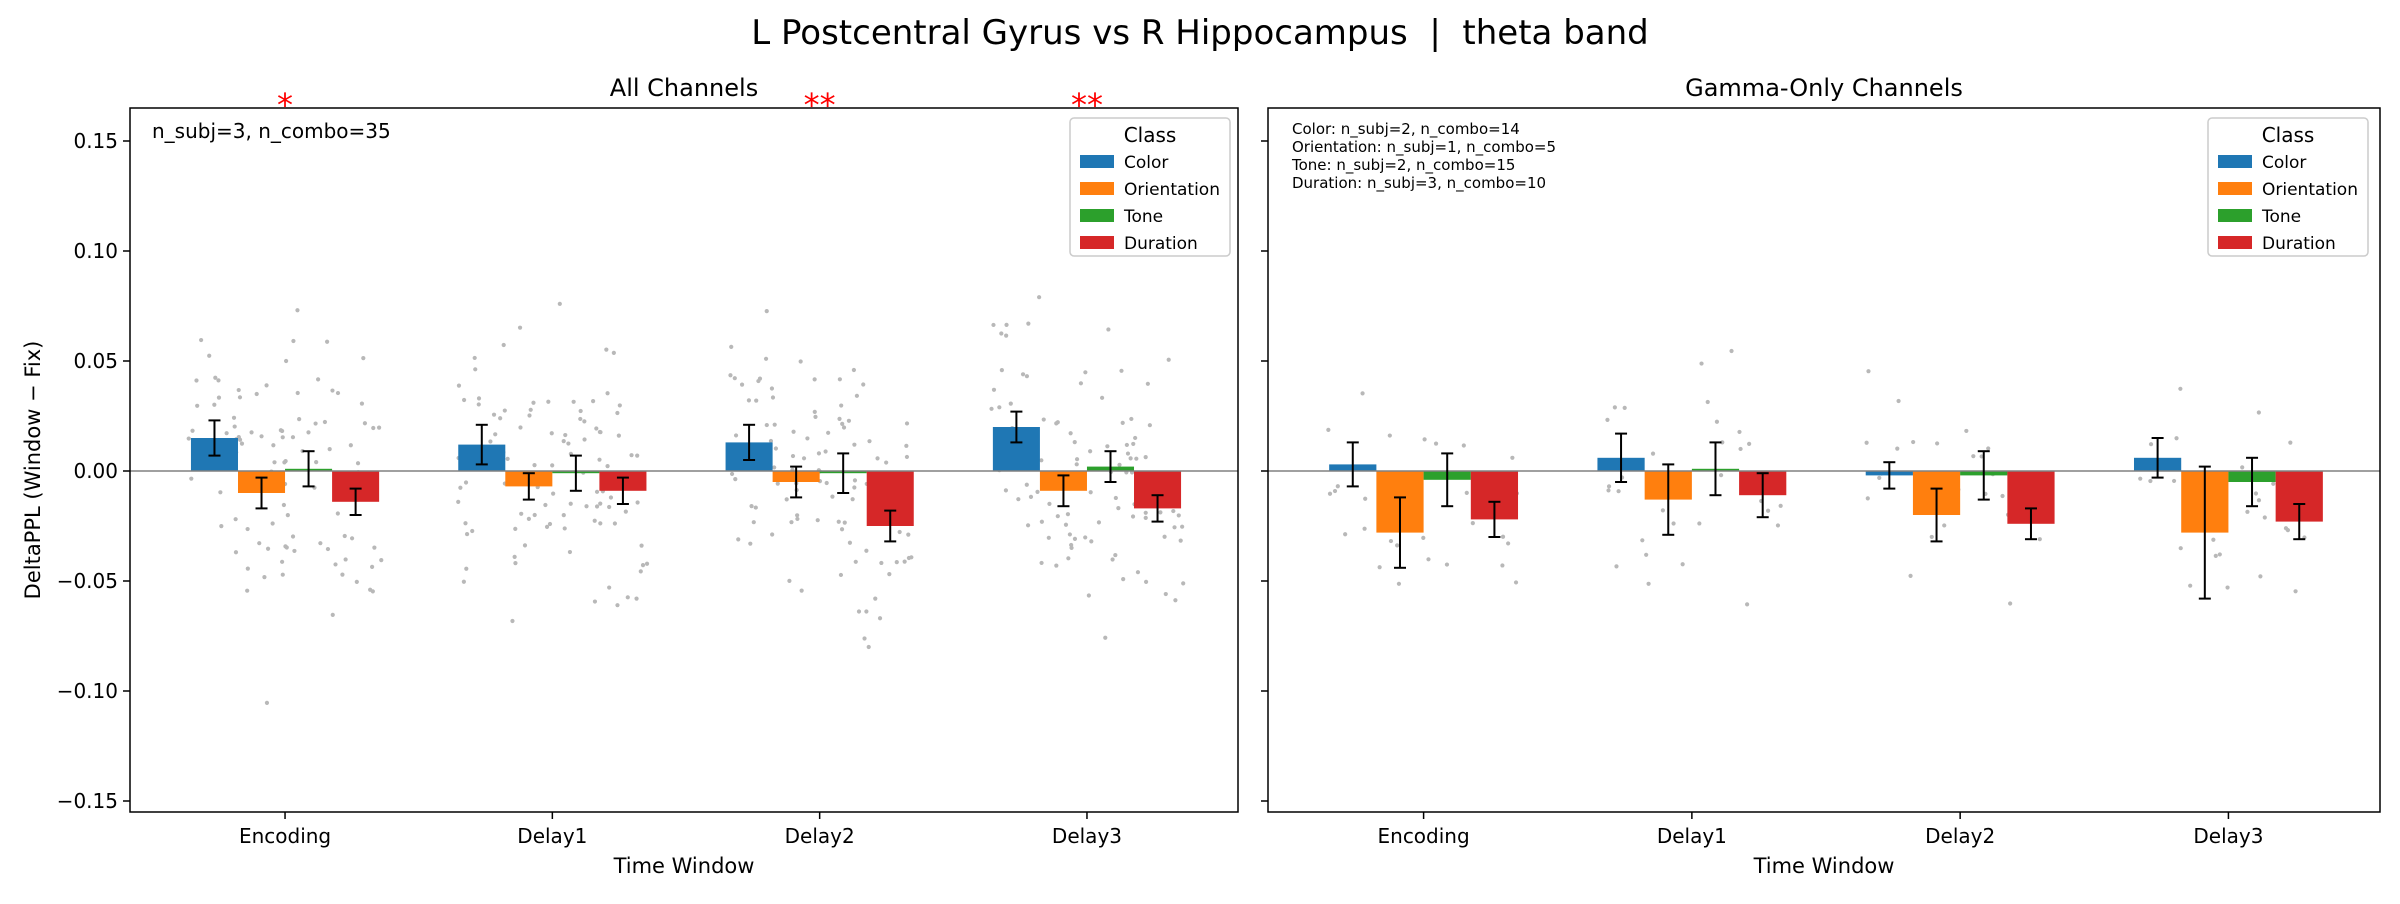  I want to click on y-tick-label: 0.00, so click(95, 471).